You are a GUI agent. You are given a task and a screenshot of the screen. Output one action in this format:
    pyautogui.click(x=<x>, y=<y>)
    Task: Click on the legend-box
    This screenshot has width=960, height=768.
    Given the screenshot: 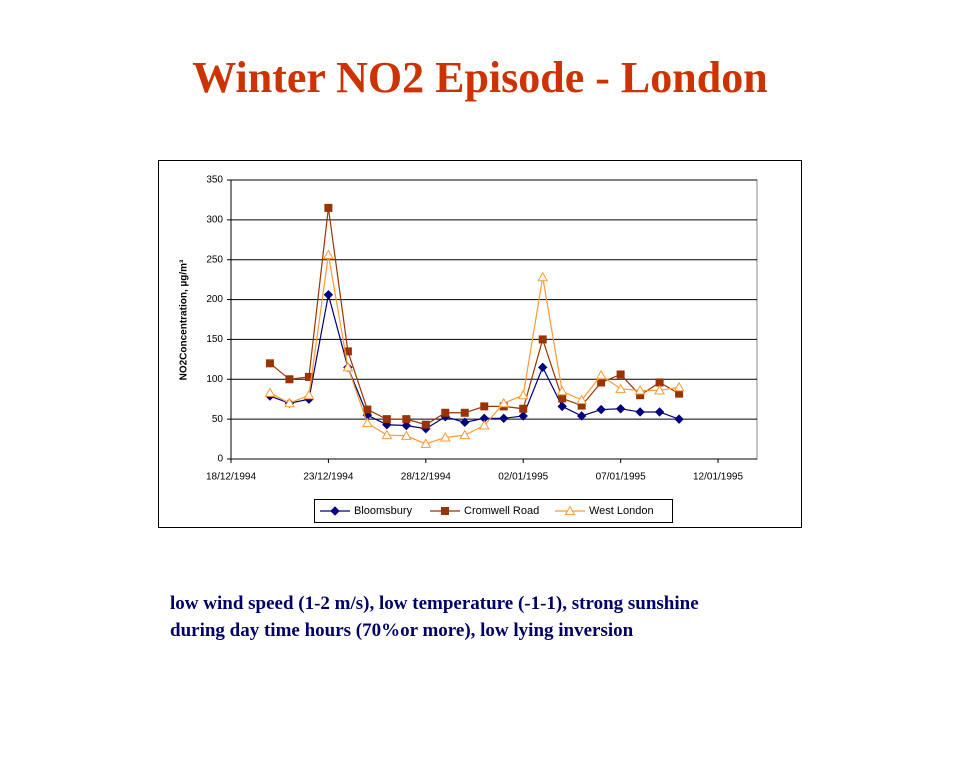 What is the action you would take?
    pyautogui.click(x=493, y=511)
    